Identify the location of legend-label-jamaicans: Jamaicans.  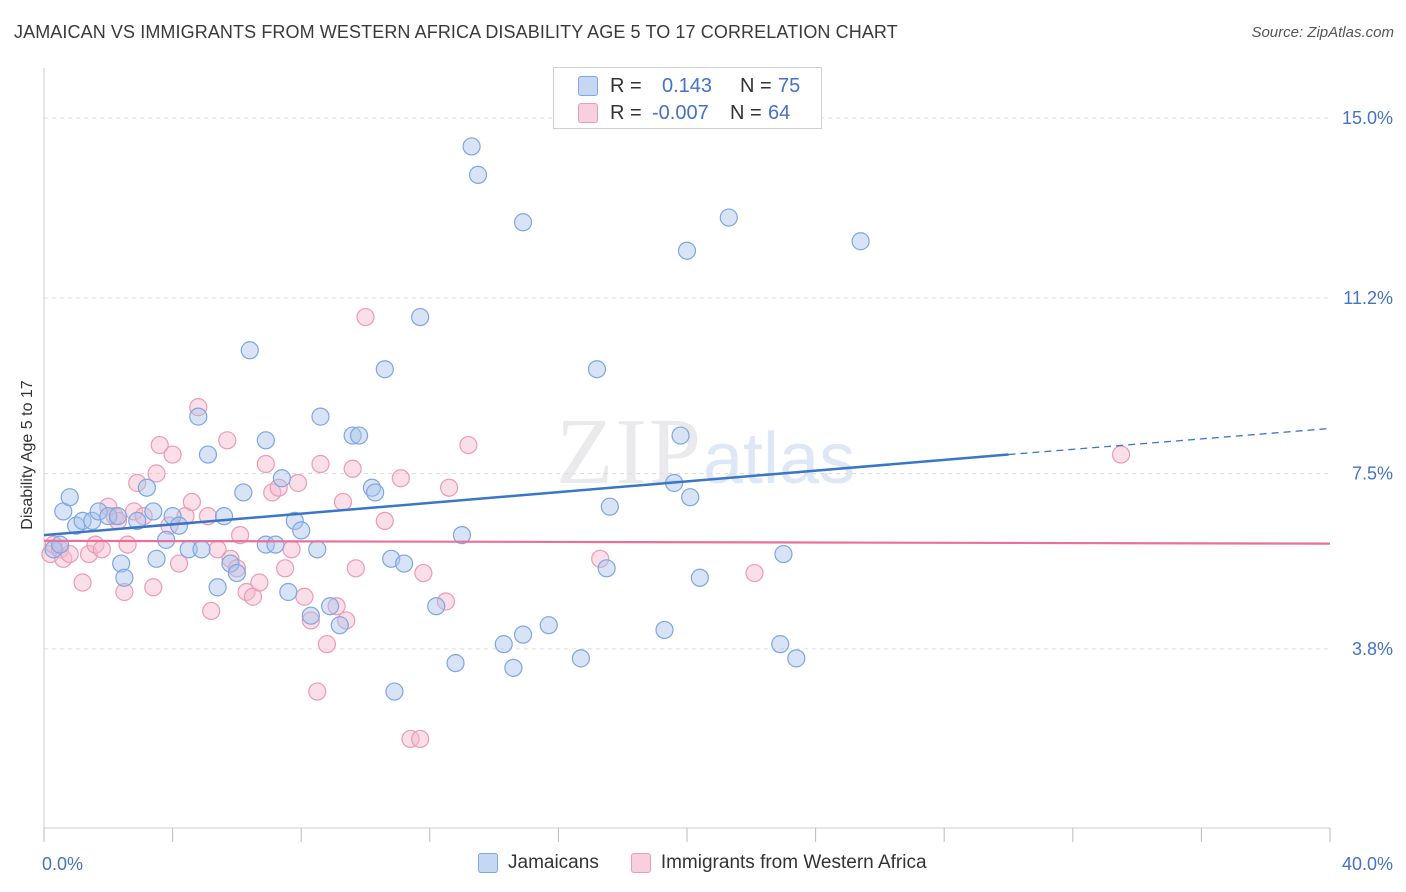
(553, 862).